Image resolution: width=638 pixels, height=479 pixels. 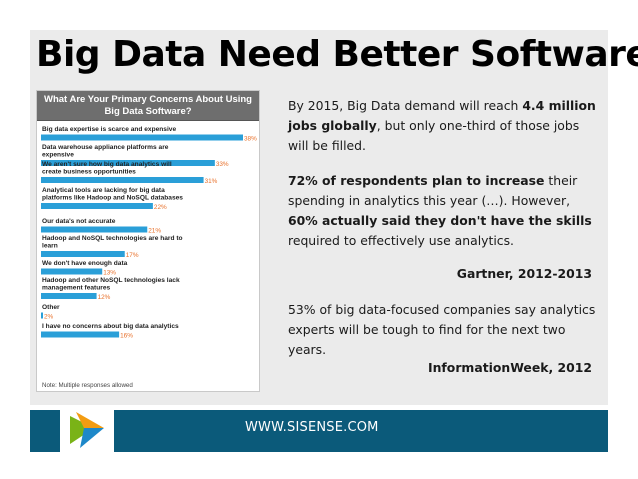 I want to click on category-label: Other, so click(x=51, y=307).